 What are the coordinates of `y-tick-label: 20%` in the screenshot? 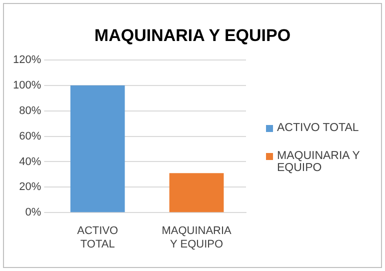 It's located at (30, 187).